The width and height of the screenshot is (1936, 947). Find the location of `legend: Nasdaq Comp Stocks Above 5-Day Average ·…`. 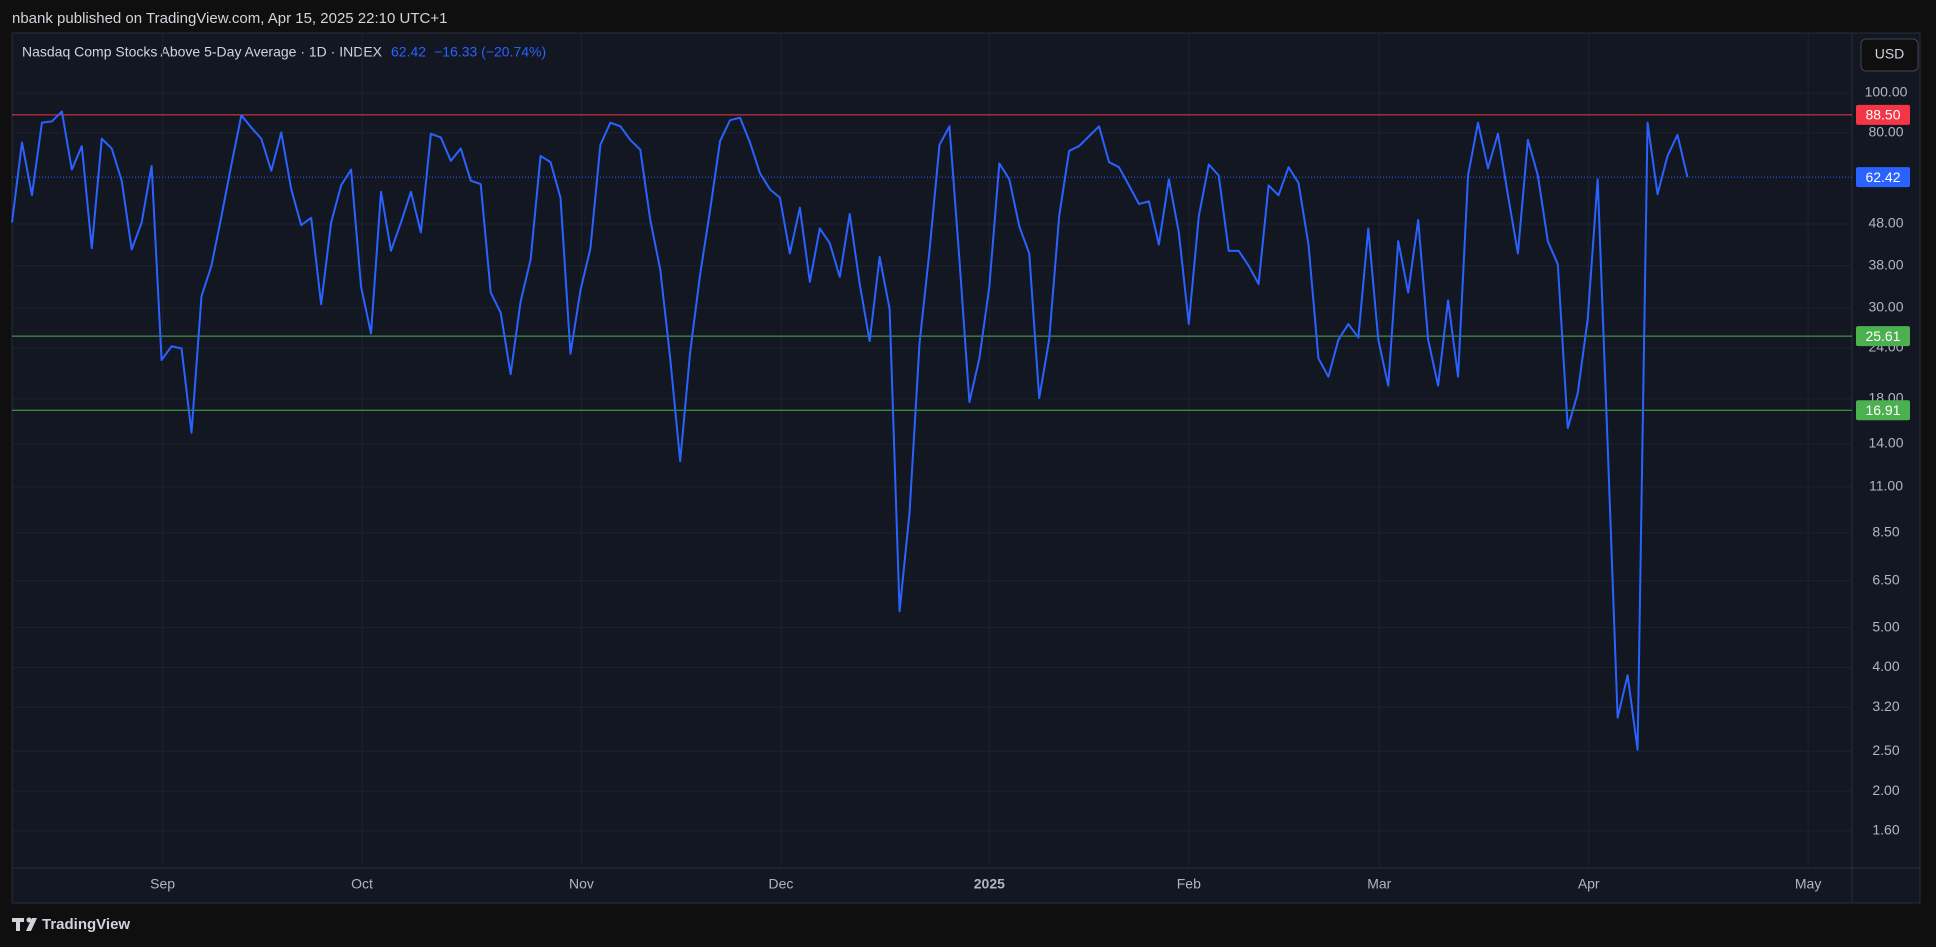

legend: Nasdaq Comp Stocks Above 5-Day Average ·… is located at coordinates (284, 52).